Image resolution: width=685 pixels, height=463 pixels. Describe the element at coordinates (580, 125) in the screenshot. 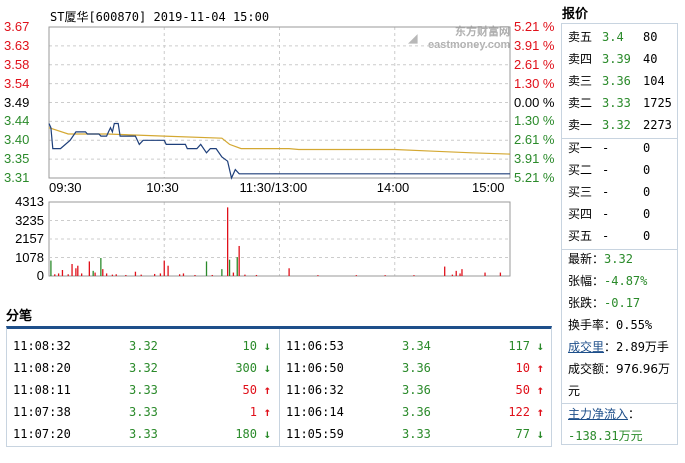

I see `quote-level-label: 卖一` at that location.